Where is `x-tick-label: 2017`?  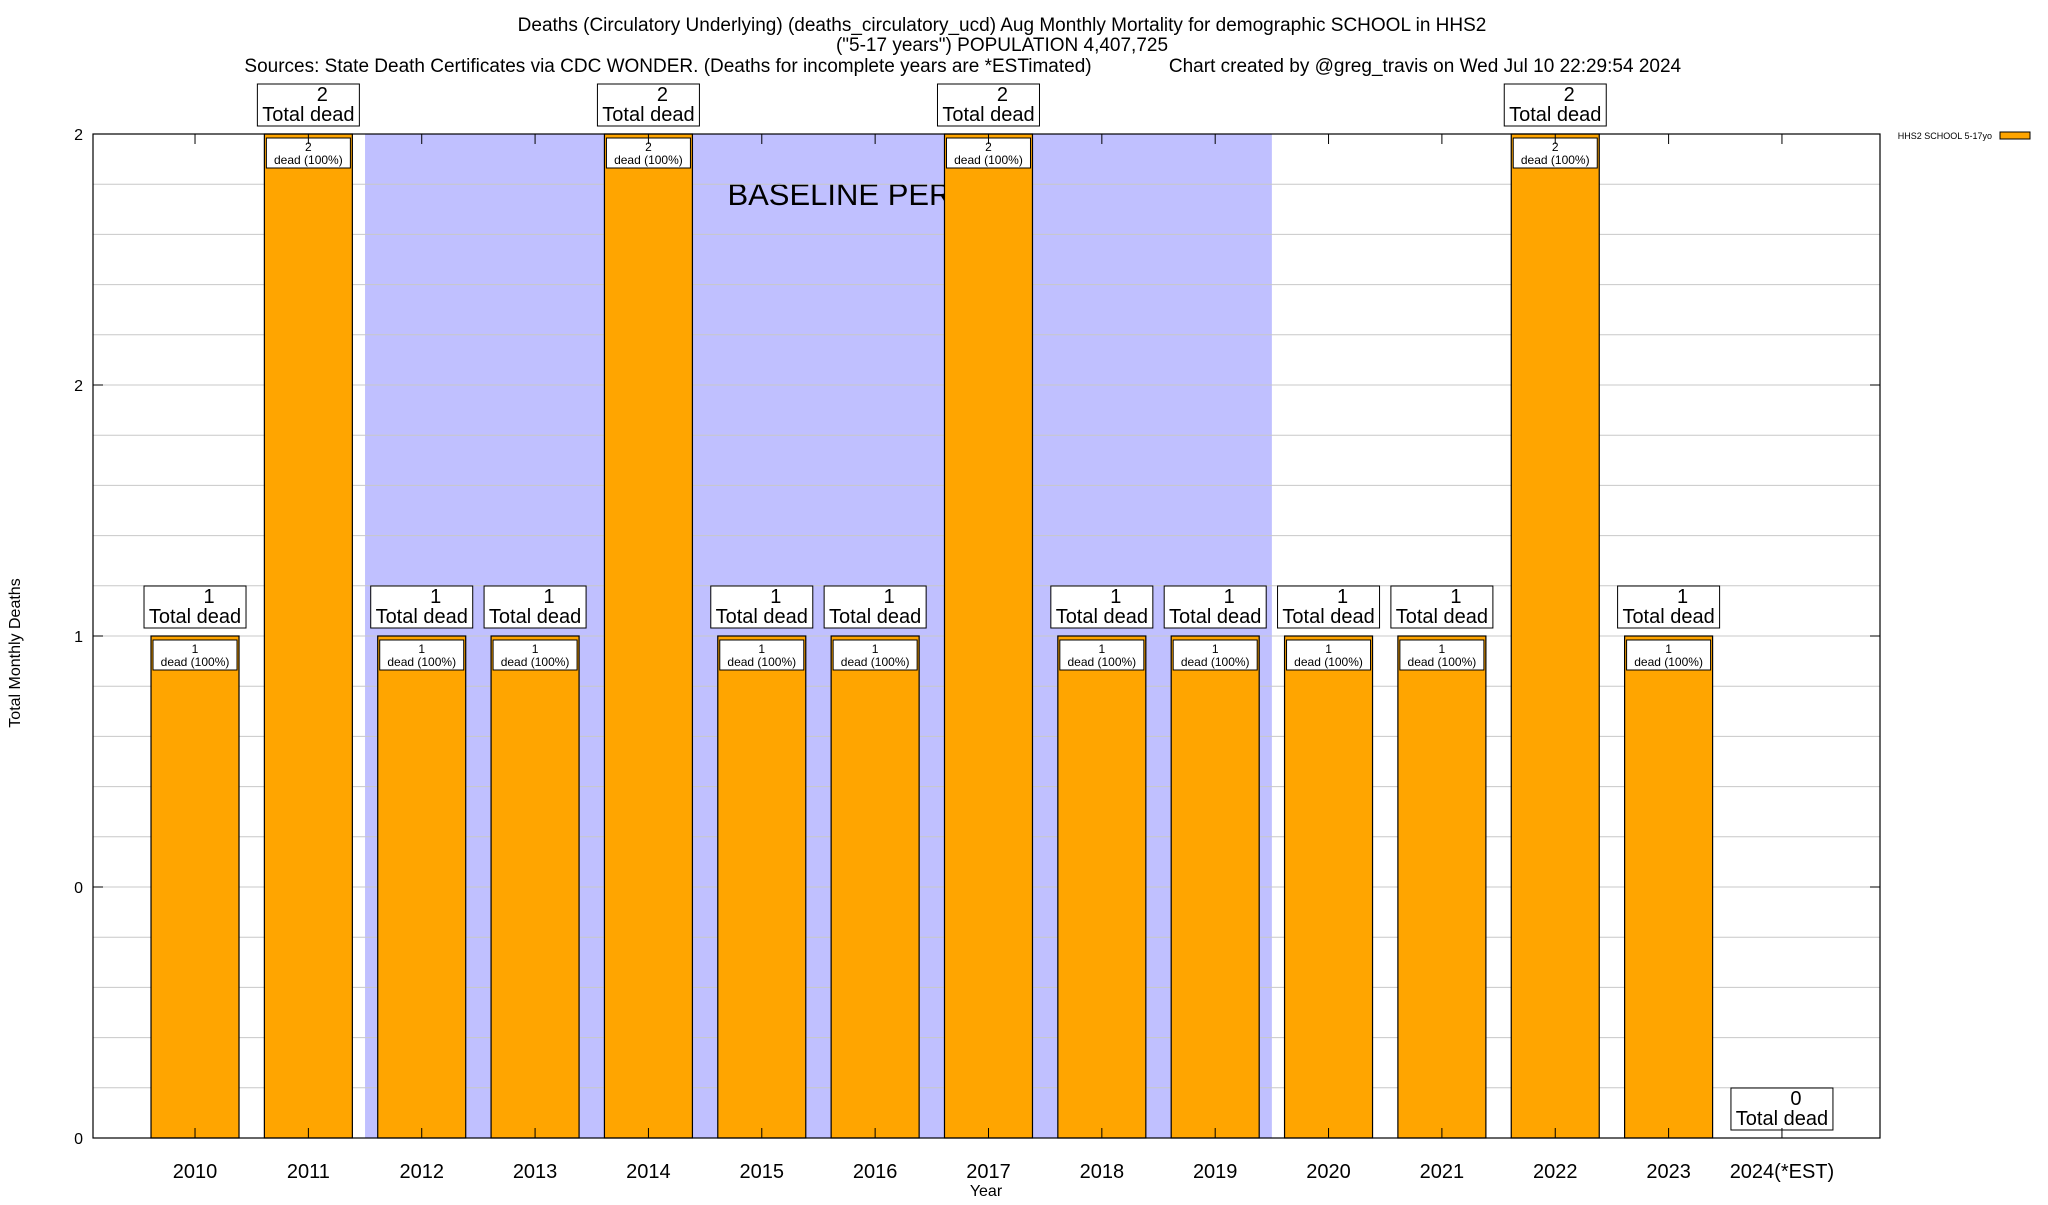
x-tick-label: 2017 is located at coordinates (988, 1172).